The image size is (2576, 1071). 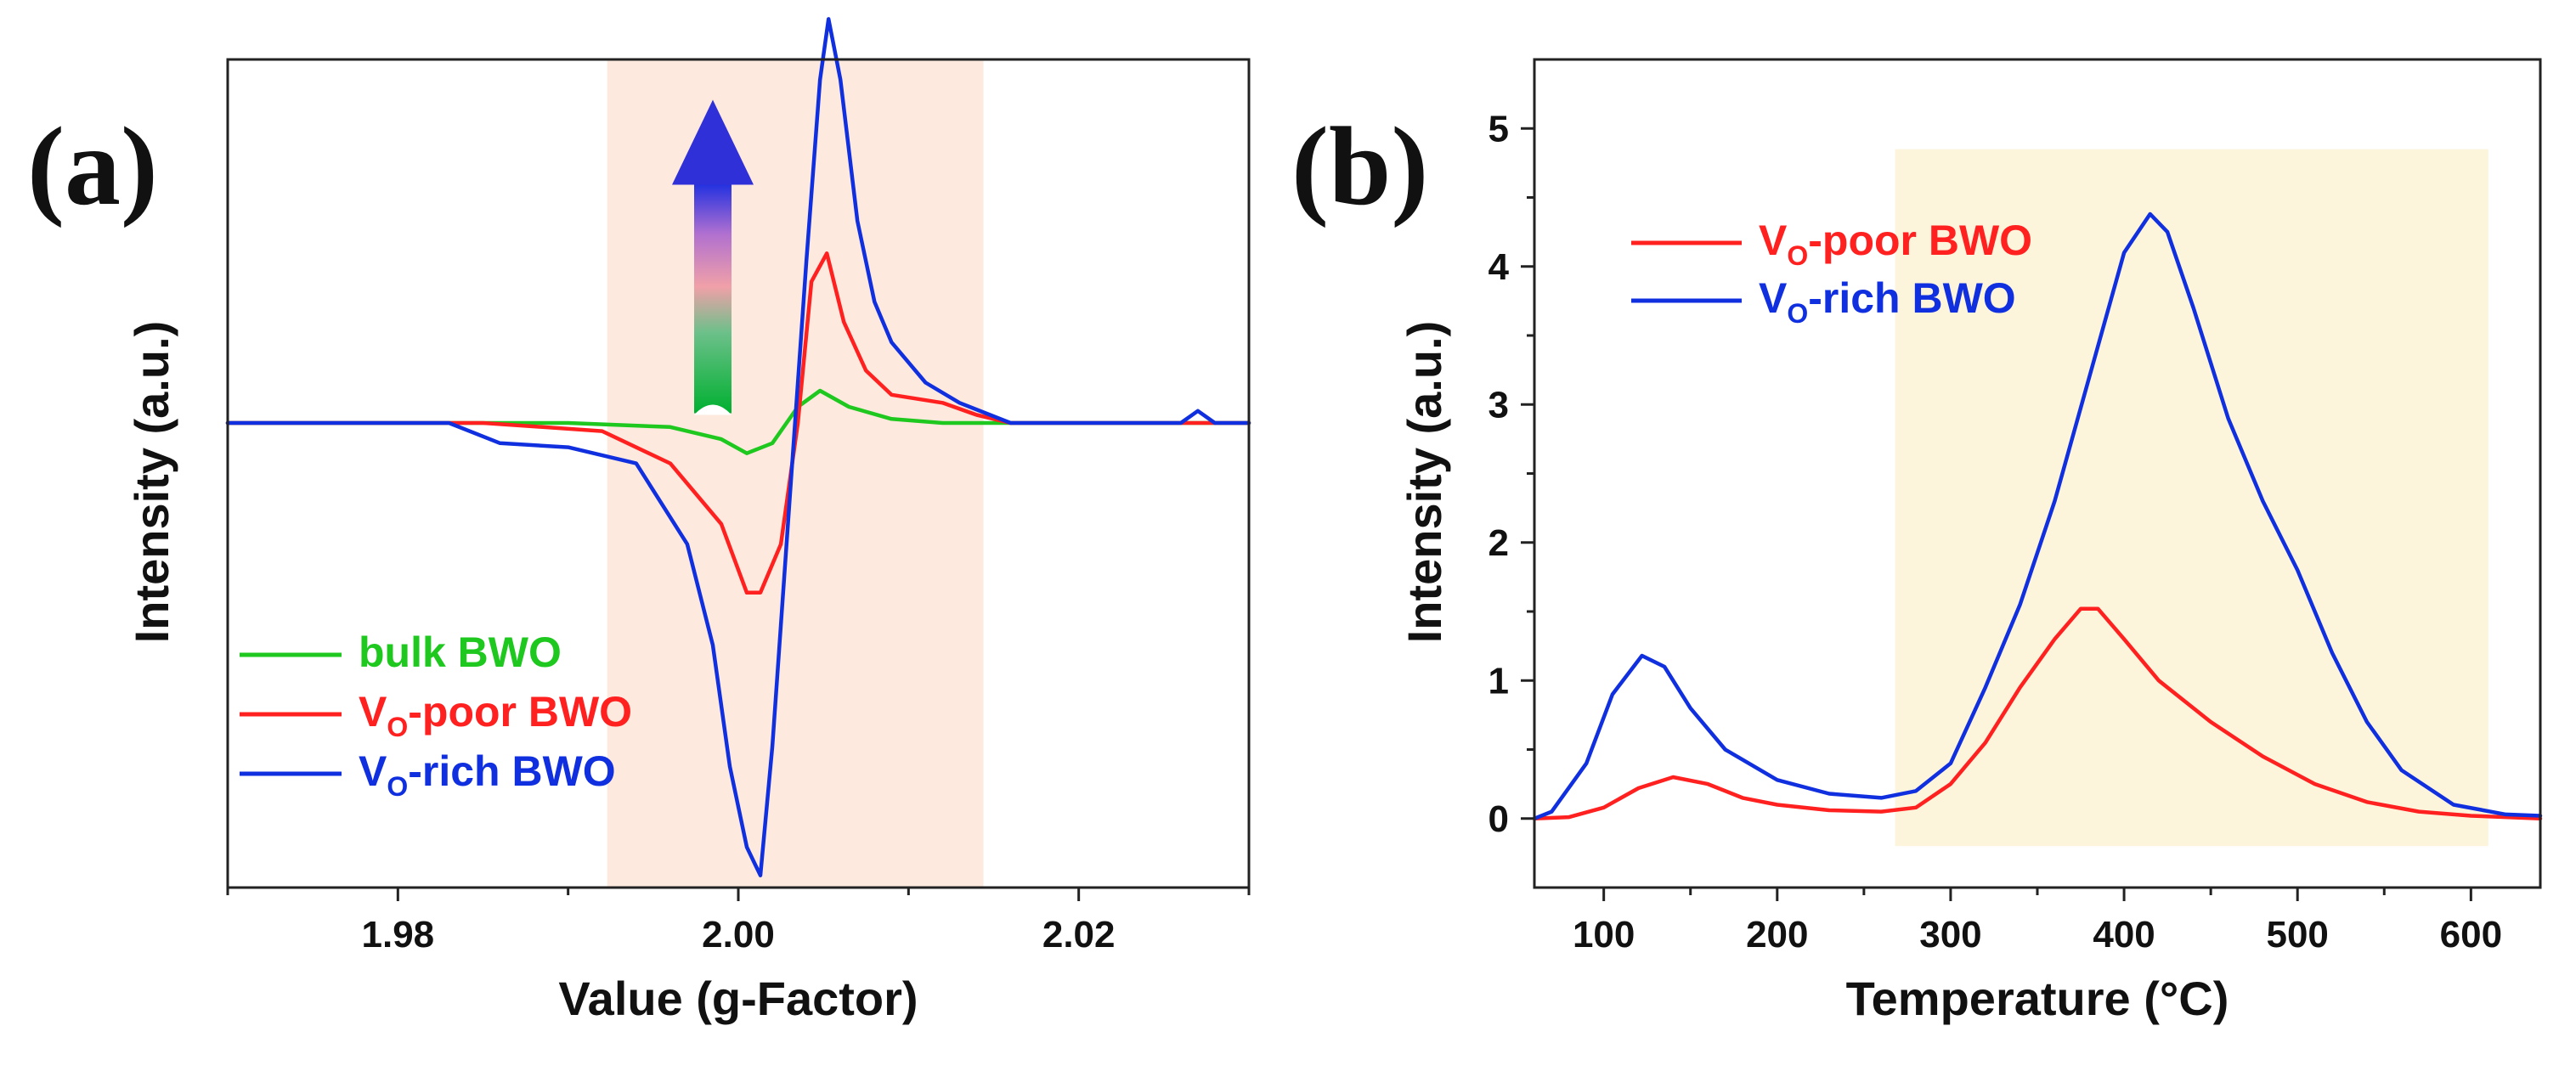 I want to click on b-ylabel: Intensity (a.u.), so click(x=1424, y=482).